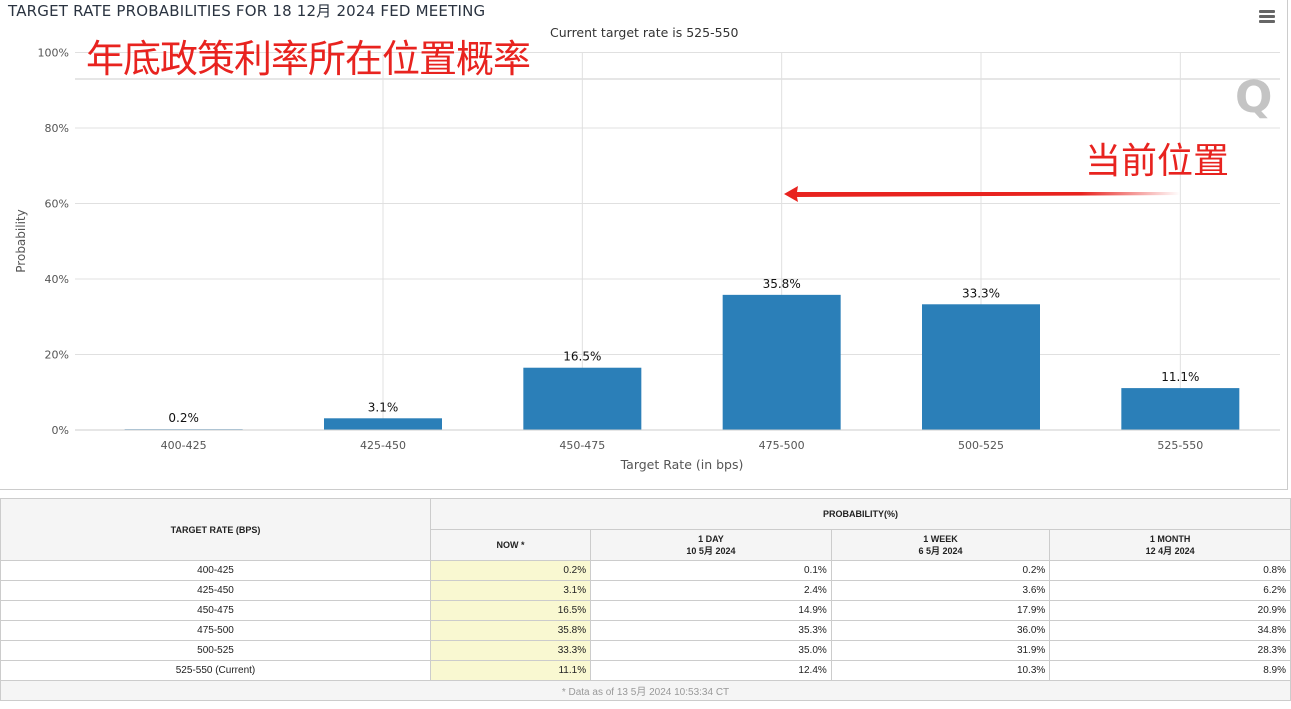  I want to click on x-tick-label: 400-425, so click(184, 445).